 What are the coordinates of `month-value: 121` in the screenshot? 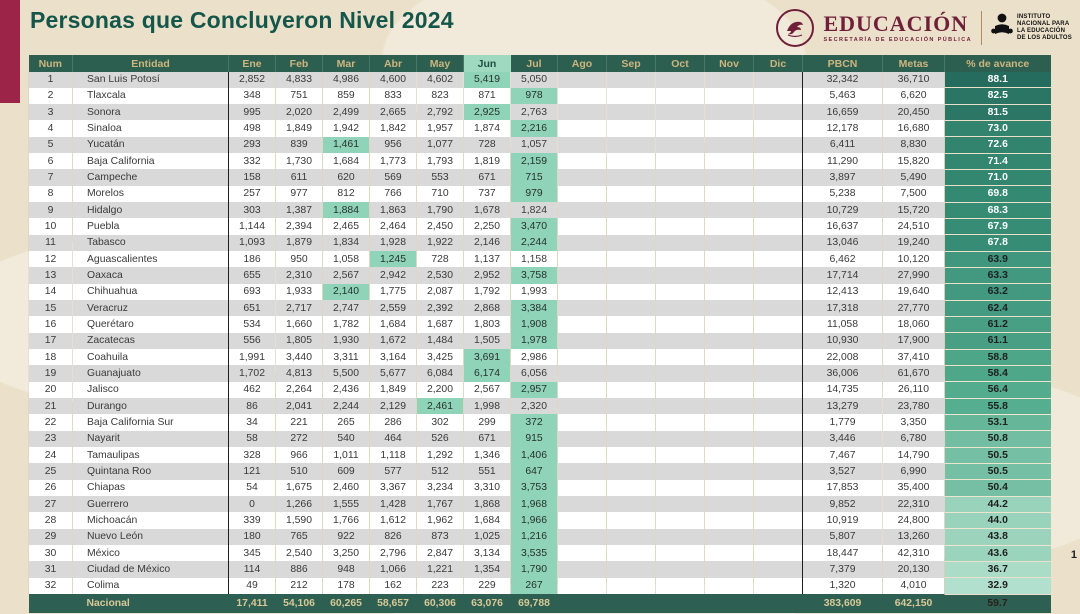 It's located at (252, 471).